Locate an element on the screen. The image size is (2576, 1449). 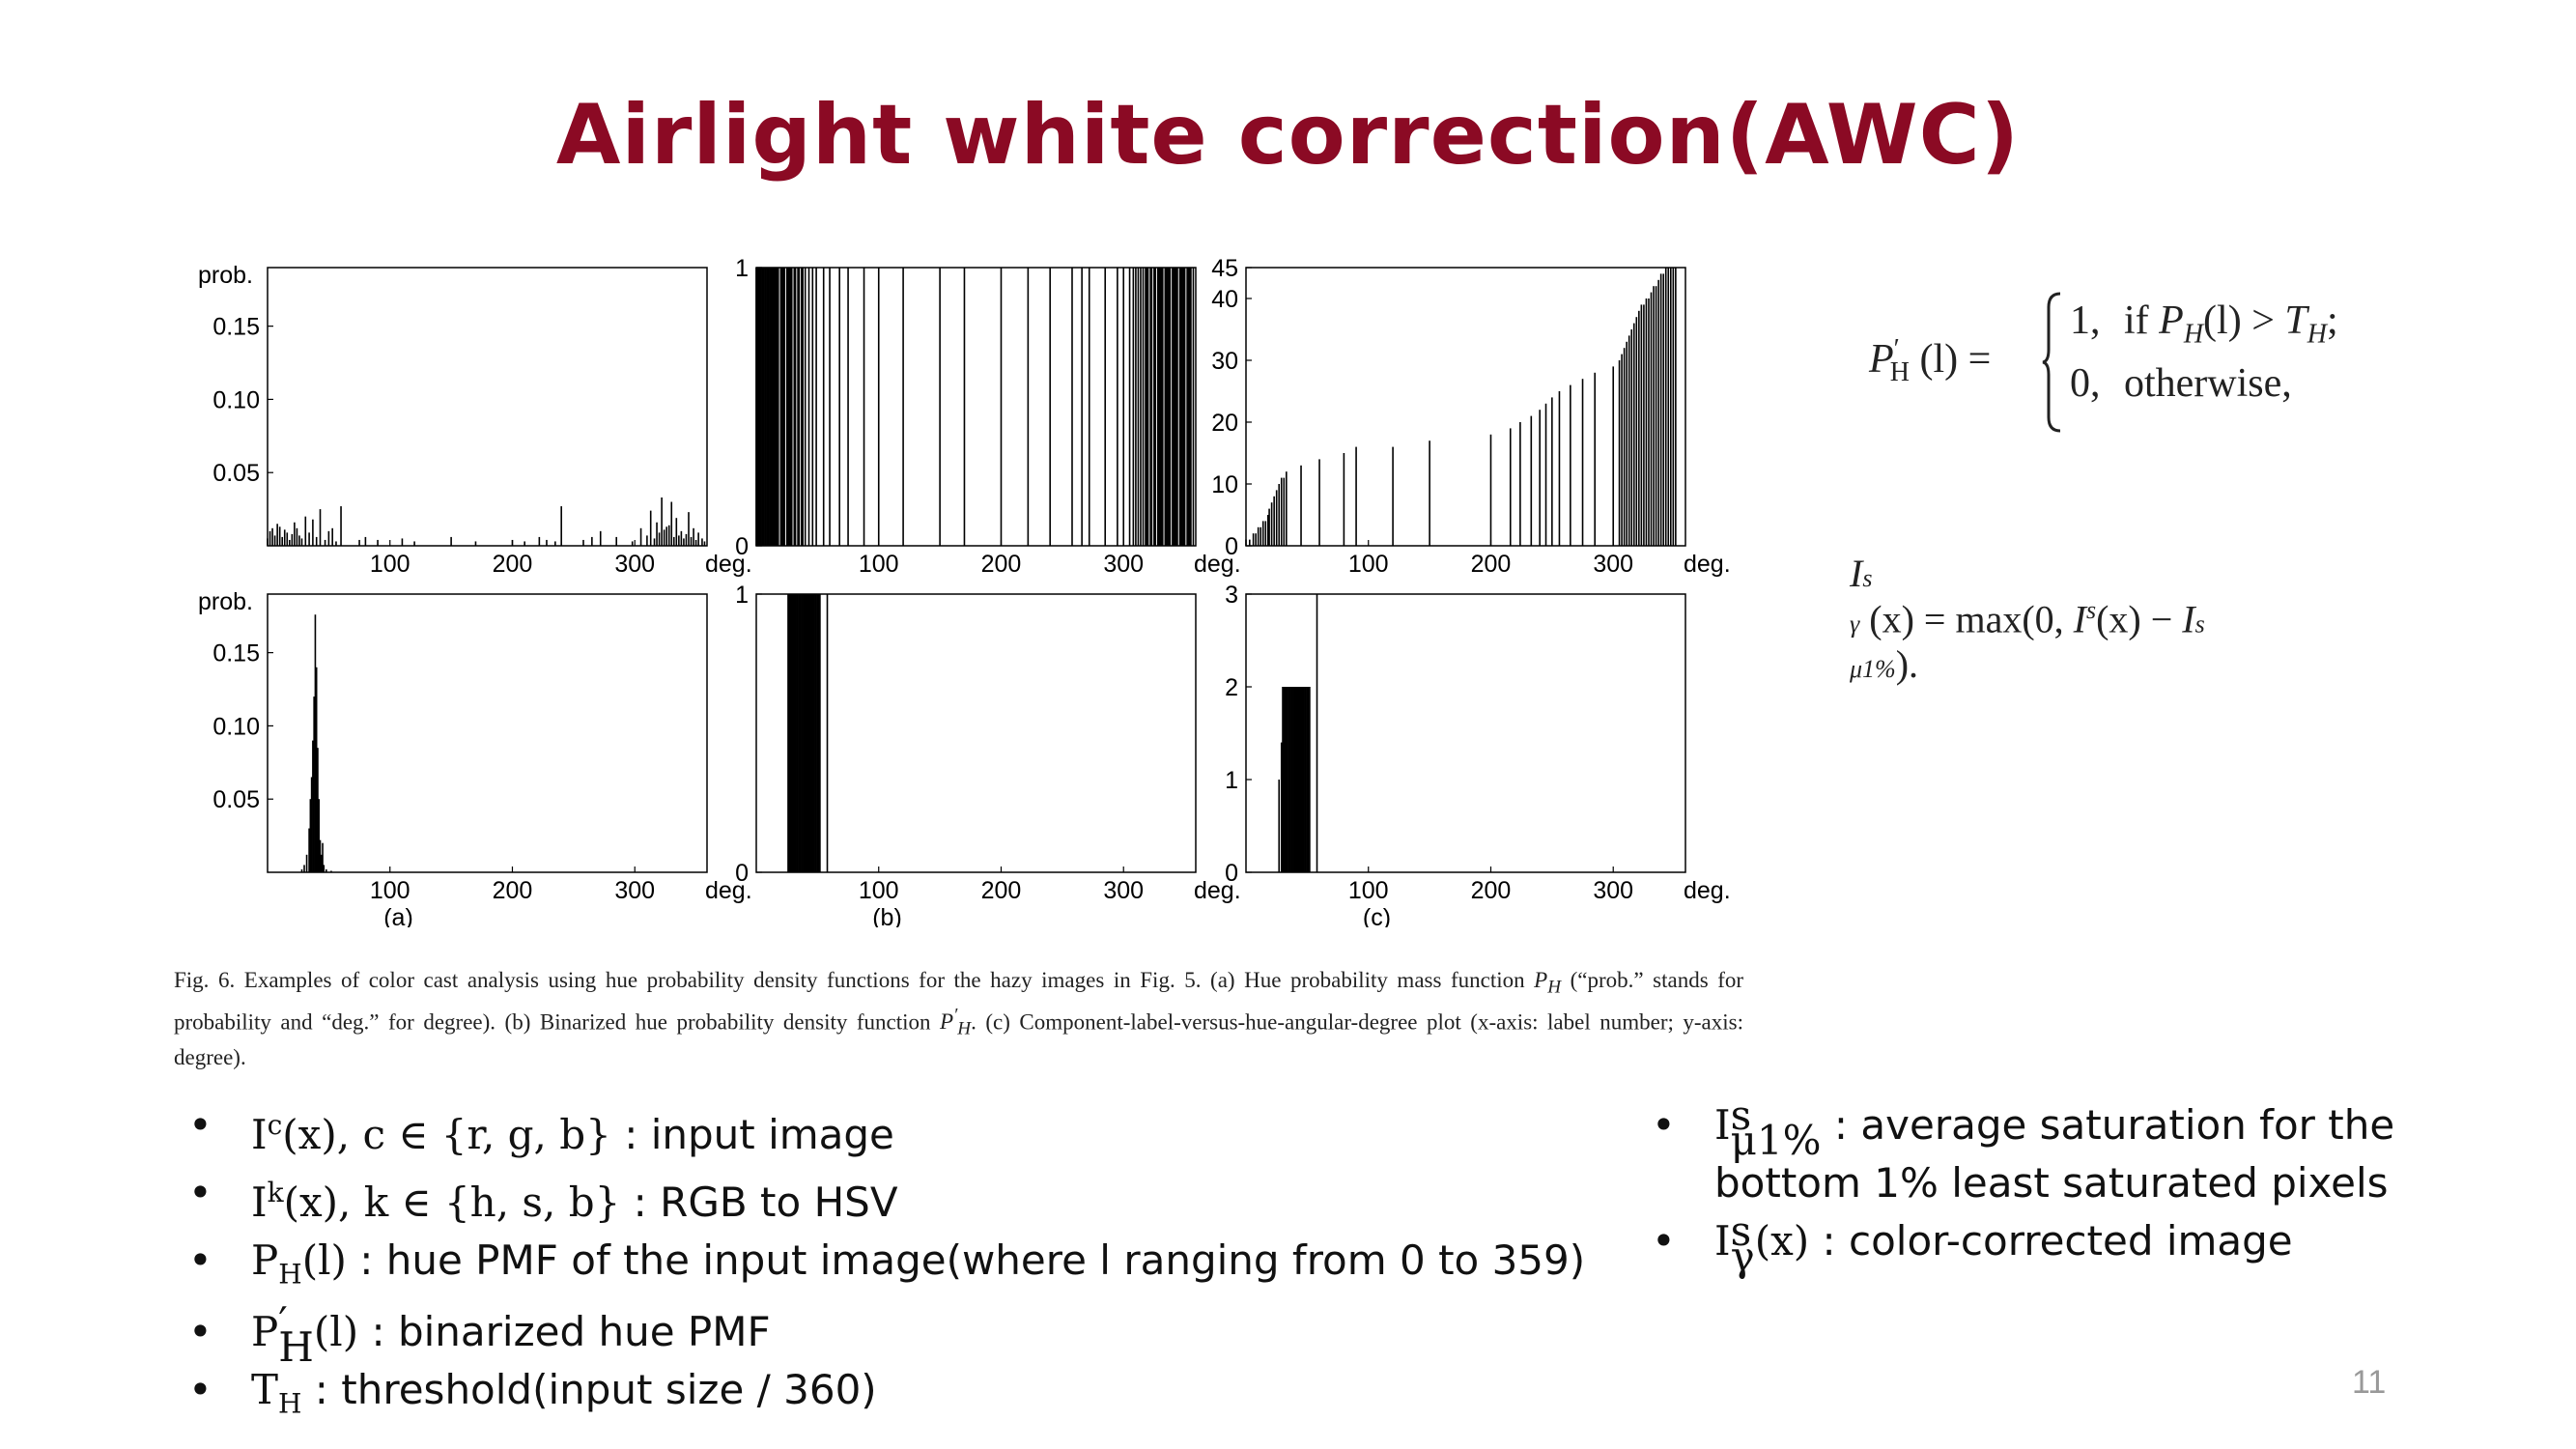
plot-frame is located at coordinates (976, 733).